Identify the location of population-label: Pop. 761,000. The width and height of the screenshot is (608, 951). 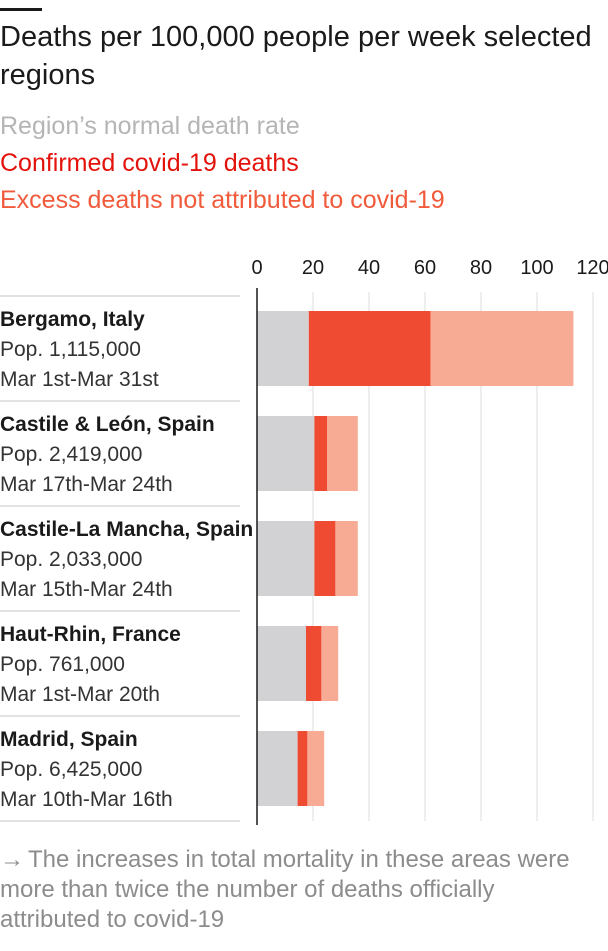
(62, 664).